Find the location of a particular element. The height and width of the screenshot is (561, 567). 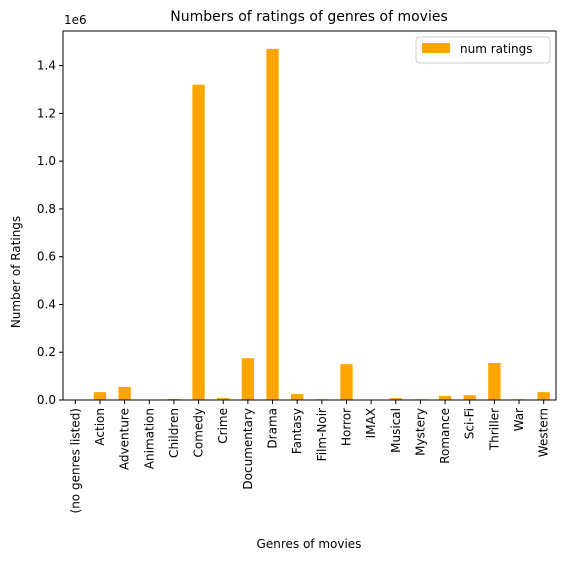

x-tick-label: Musical is located at coordinates (396, 430).